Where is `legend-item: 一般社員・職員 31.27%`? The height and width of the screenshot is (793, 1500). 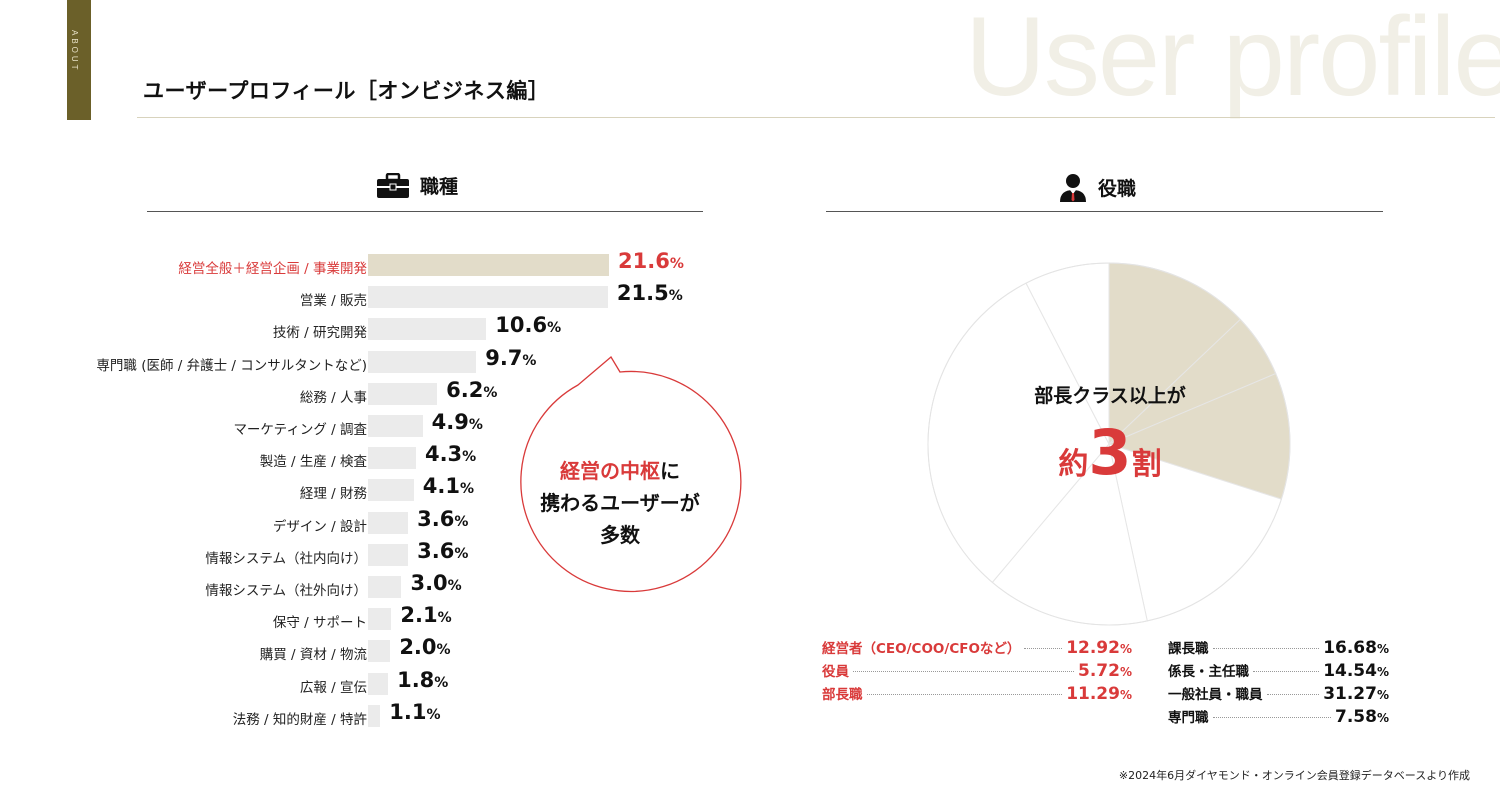
legend-item: 一般社員・職員 31.27% is located at coordinates (1278, 693).